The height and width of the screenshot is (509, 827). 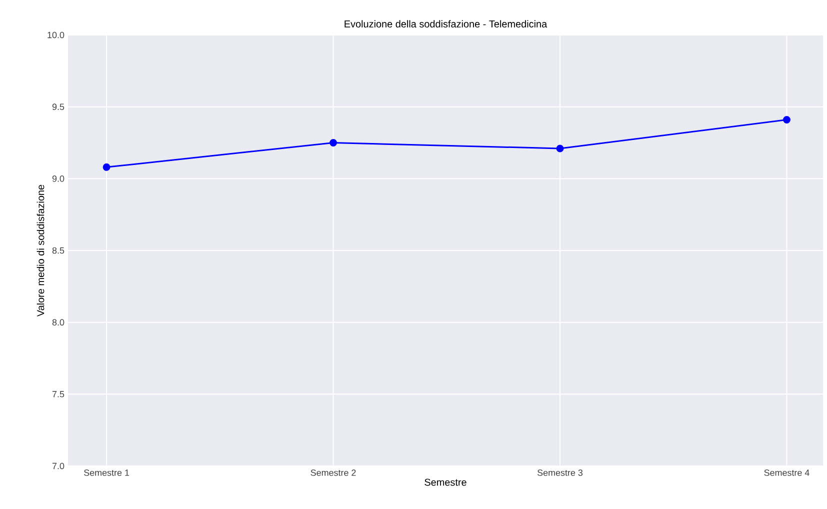 I want to click on x-tick-label: Semestre 4, so click(x=787, y=473).